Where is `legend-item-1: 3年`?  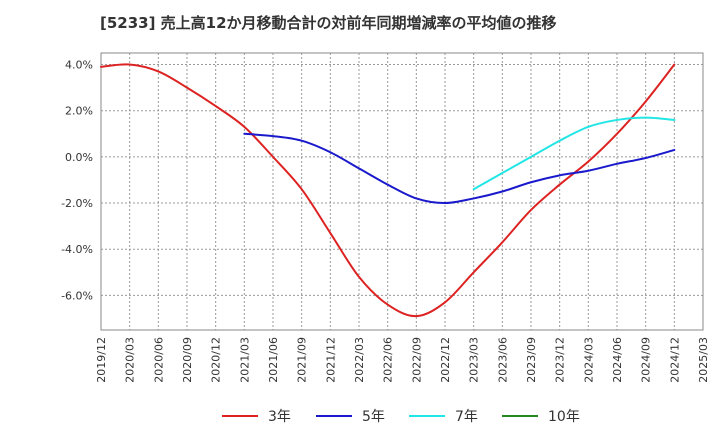
legend-item-1: 3年 is located at coordinates (256, 416).